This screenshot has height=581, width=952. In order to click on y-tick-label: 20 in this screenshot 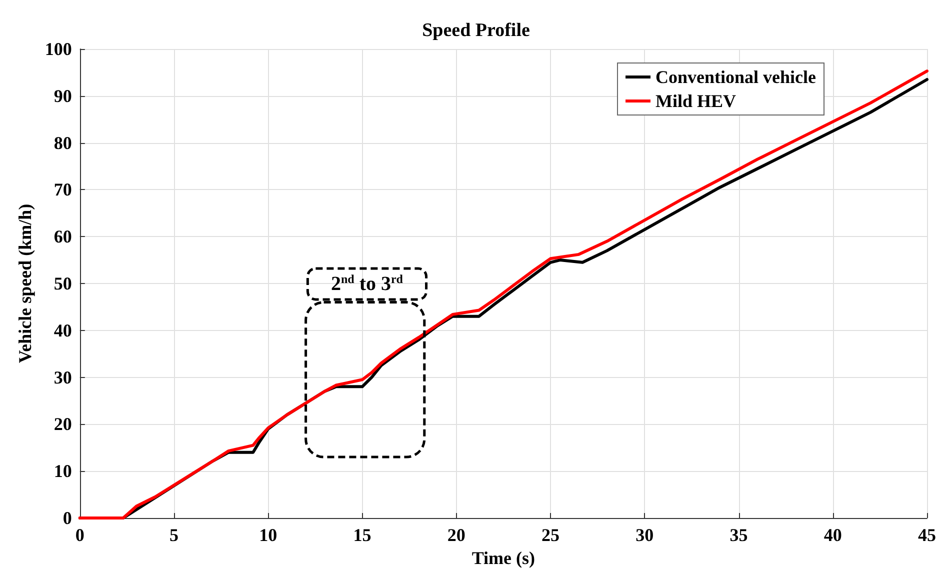, I will do `click(63, 424)`.